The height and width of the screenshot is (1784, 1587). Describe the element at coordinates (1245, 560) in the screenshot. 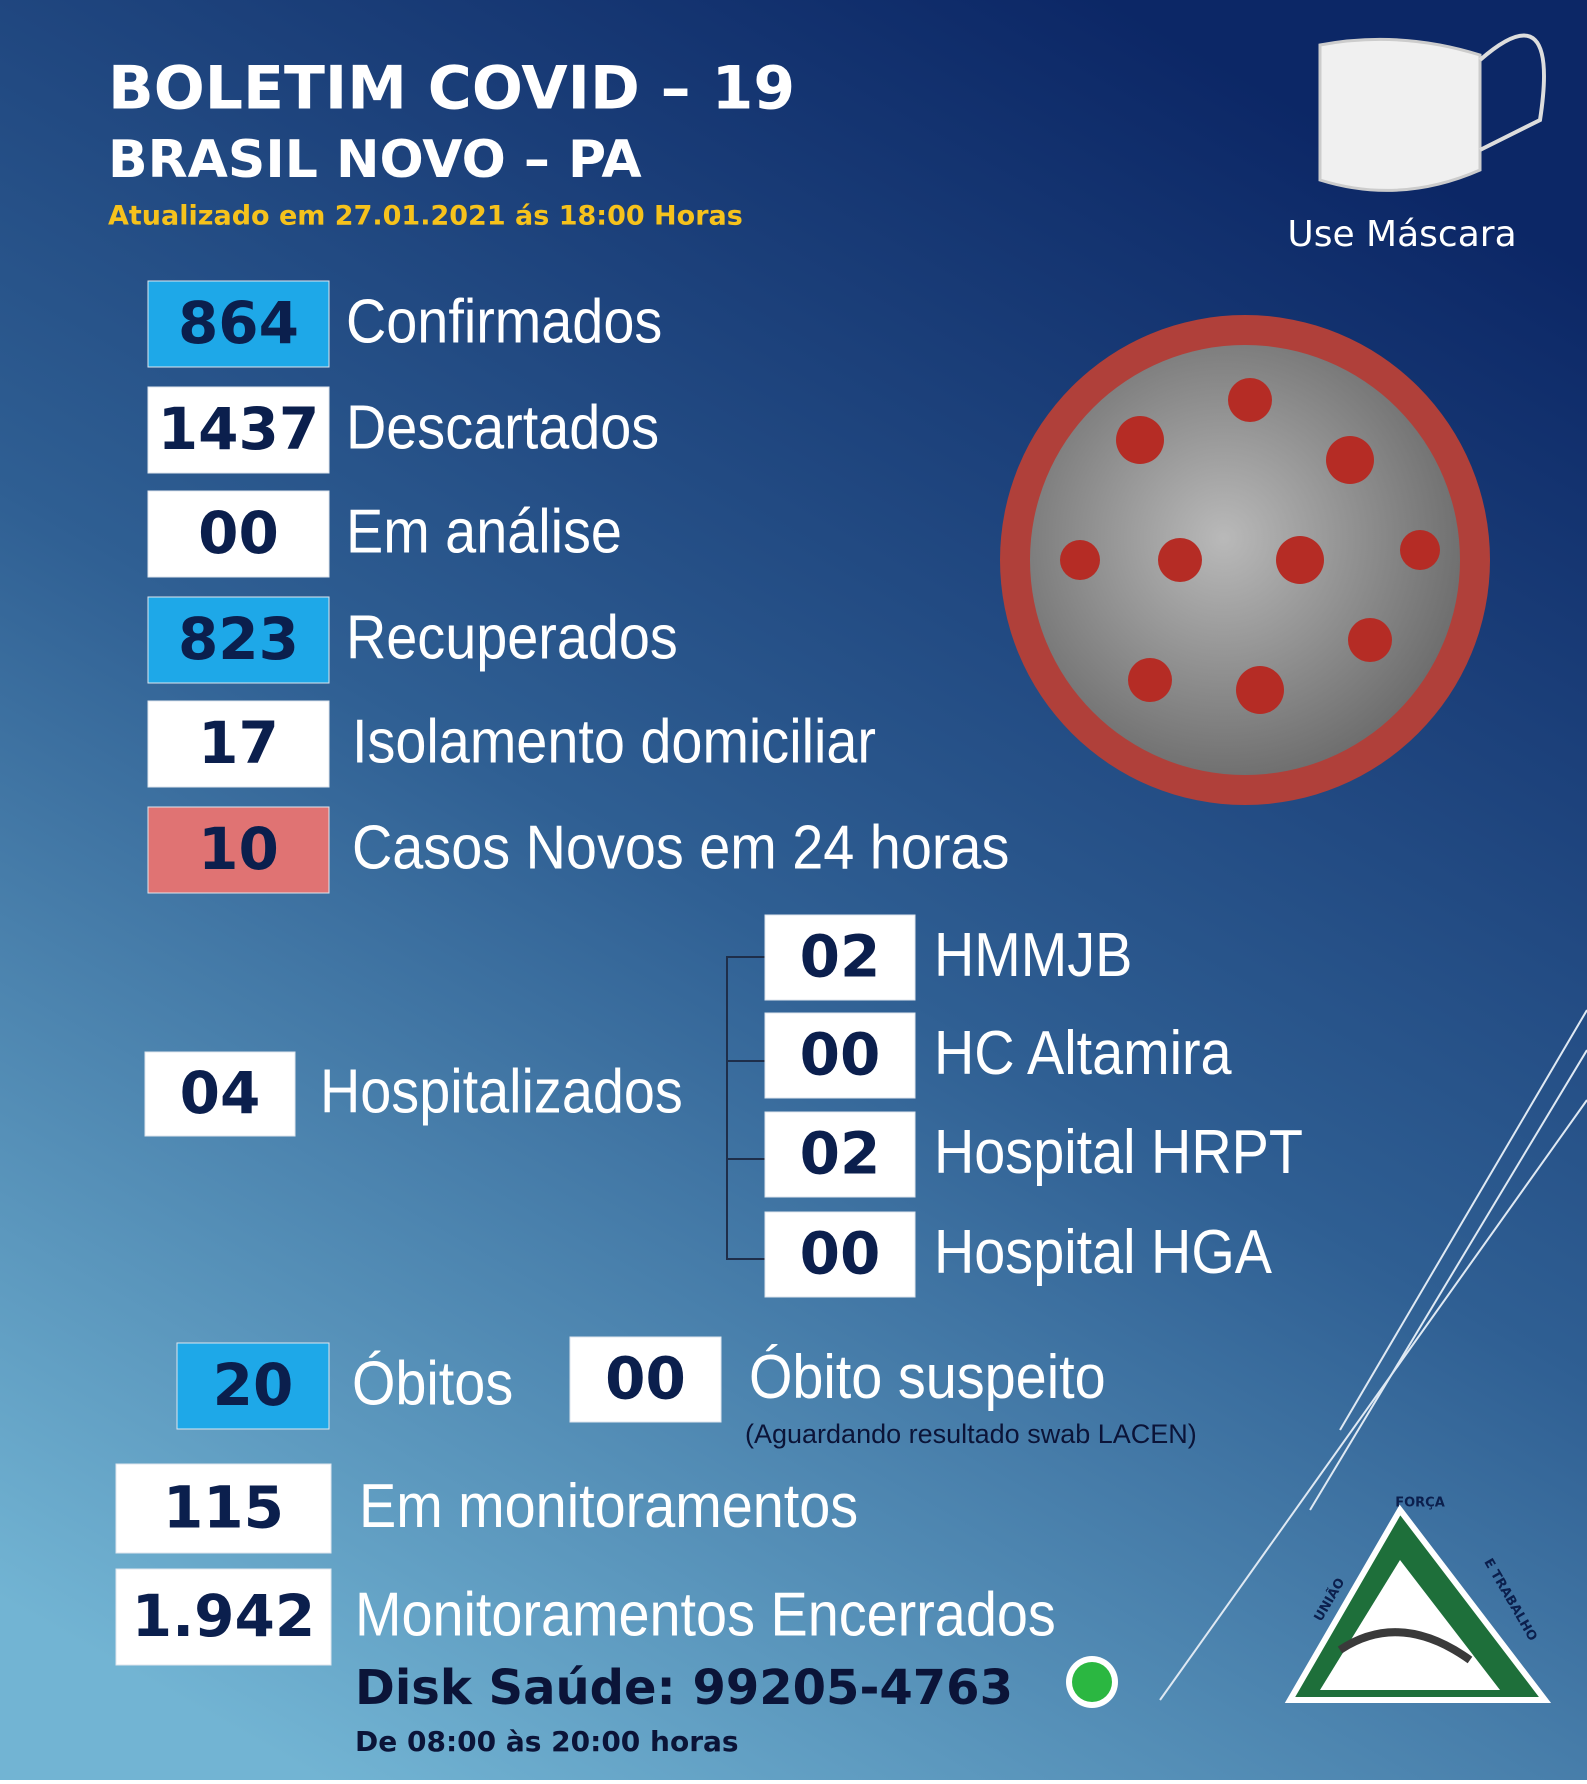

I see `virus-illustration` at that location.